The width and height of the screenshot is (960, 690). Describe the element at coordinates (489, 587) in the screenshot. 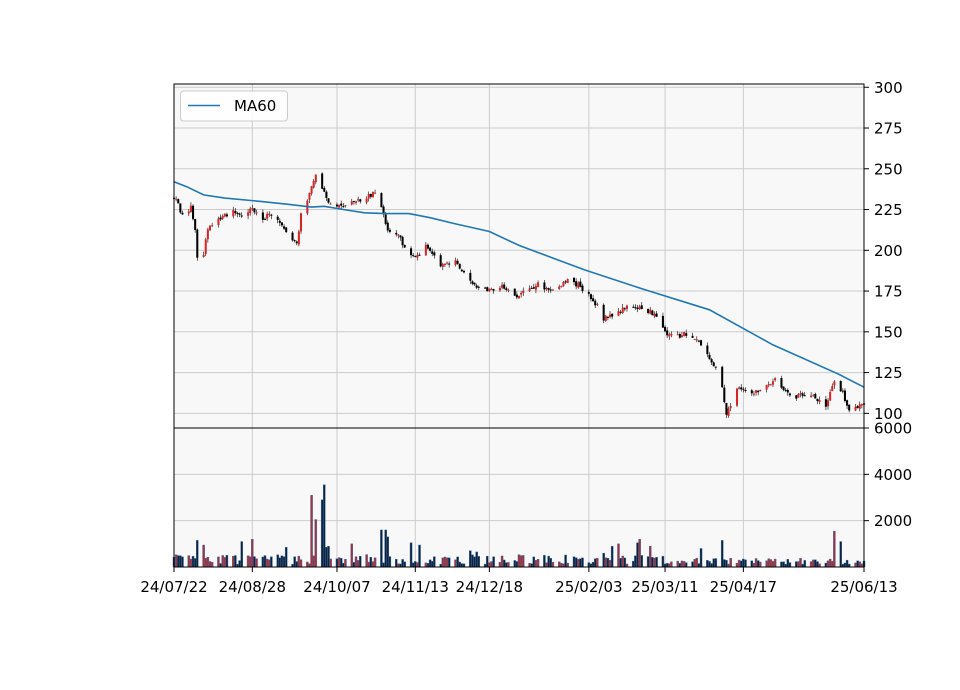

I see `x-tick-label: 24/12/18` at that location.